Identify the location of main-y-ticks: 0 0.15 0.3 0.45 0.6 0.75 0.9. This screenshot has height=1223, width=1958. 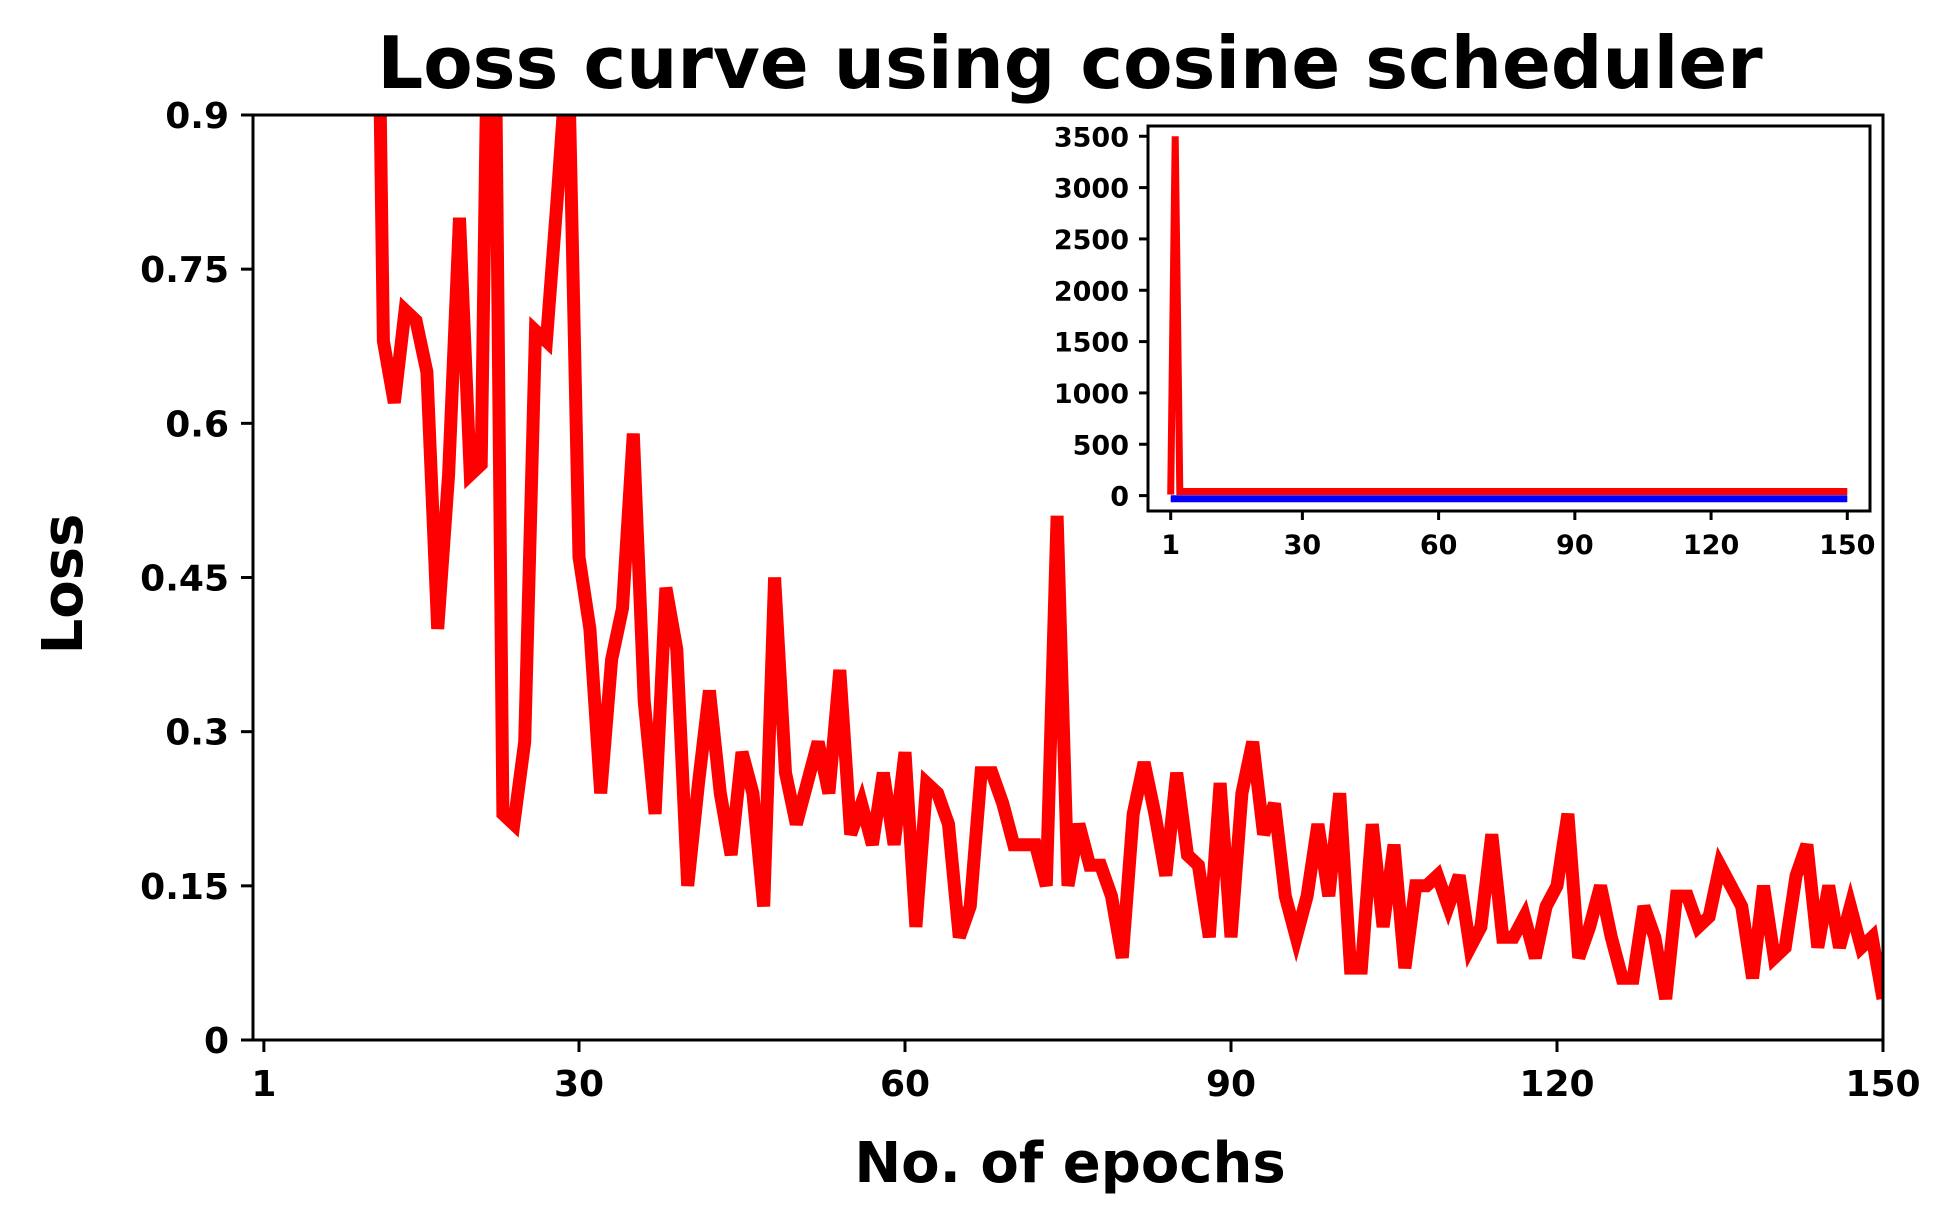
(196, 579).